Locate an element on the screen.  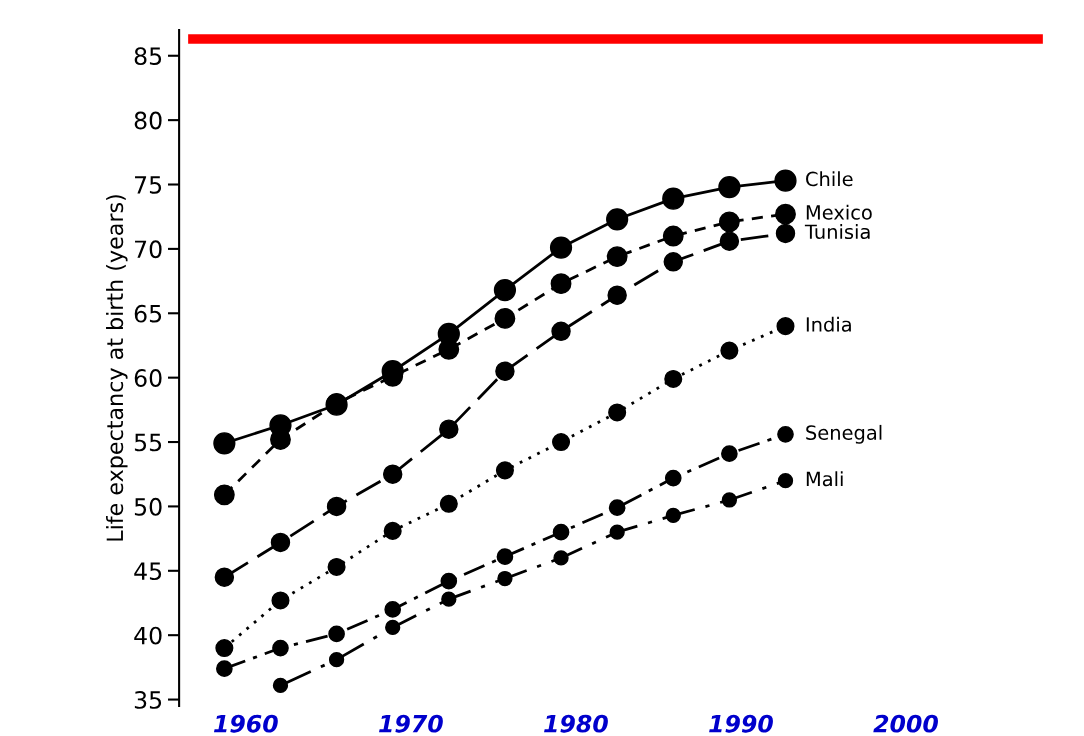
series-label: Mali is located at coordinates (824, 479).